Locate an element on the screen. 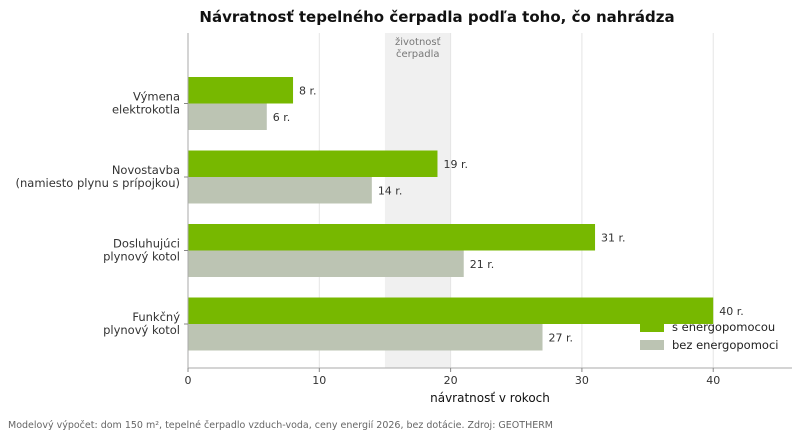 The height and width of the screenshot is (438, 800). data-label: 14 r. is located at coordinates (390, 190).